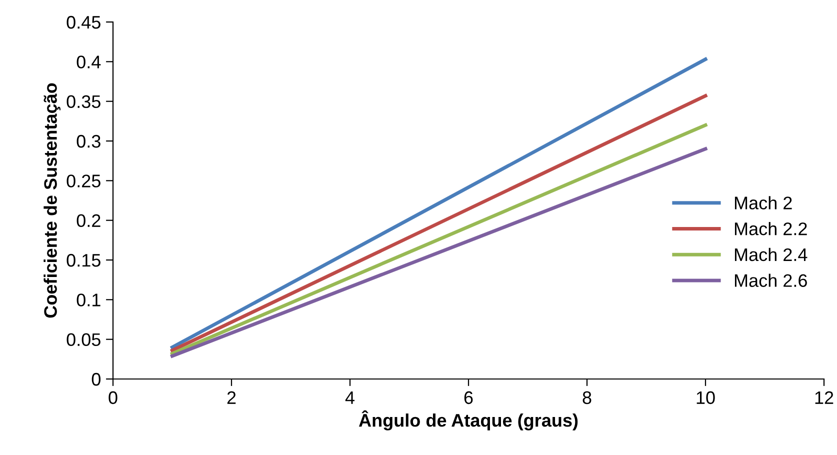  Describe the element at coordinates (88, 62) in the screenshot. I see `y-tick-label: 0.4` at that location.